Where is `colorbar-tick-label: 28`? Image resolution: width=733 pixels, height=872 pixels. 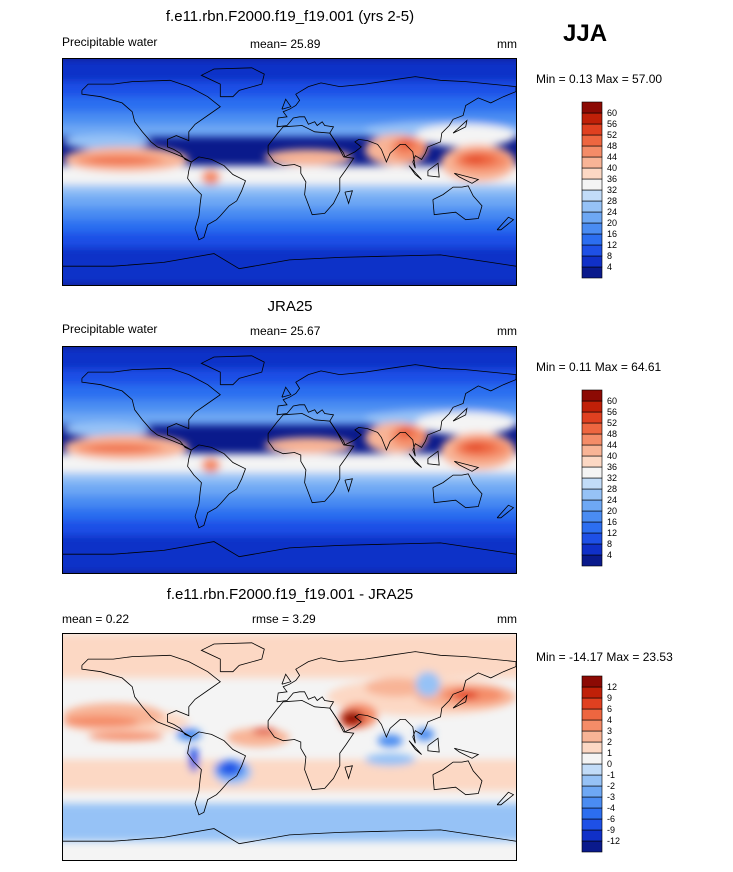
colorbar-tick-label: 28 is located at coordinates (612, 201).